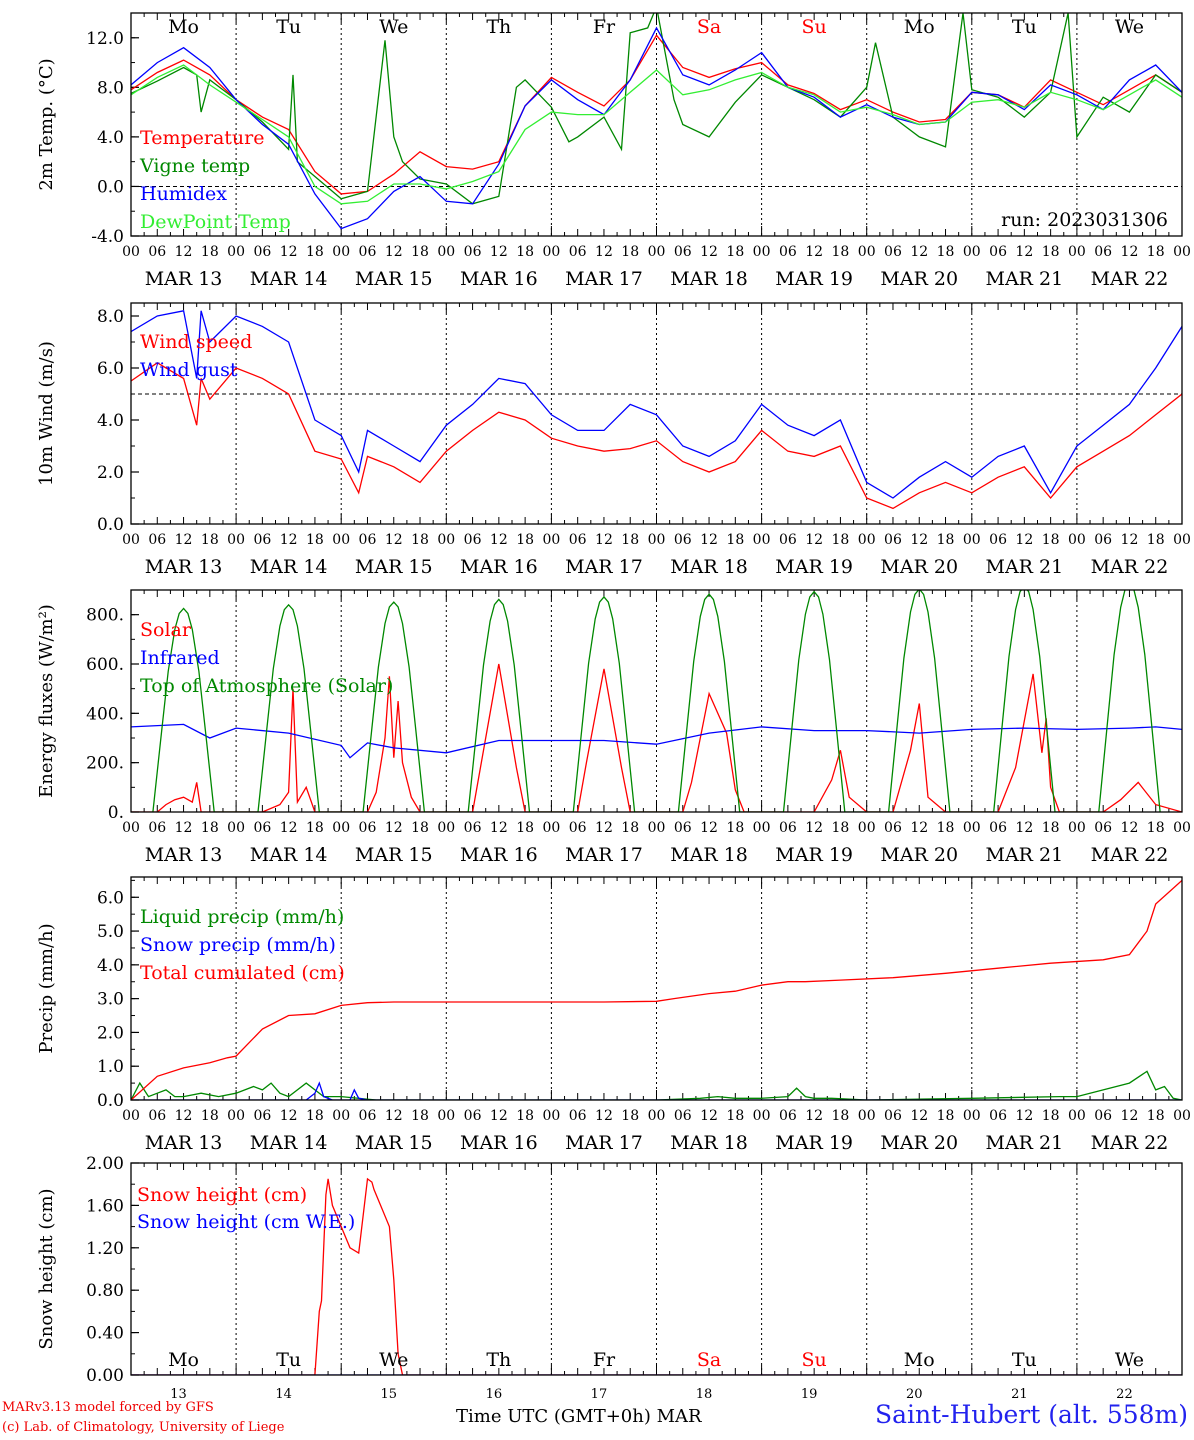 This screenshot has width=1194, height=1440. I want to click on date-label: MAR 15, so click(394, 855).